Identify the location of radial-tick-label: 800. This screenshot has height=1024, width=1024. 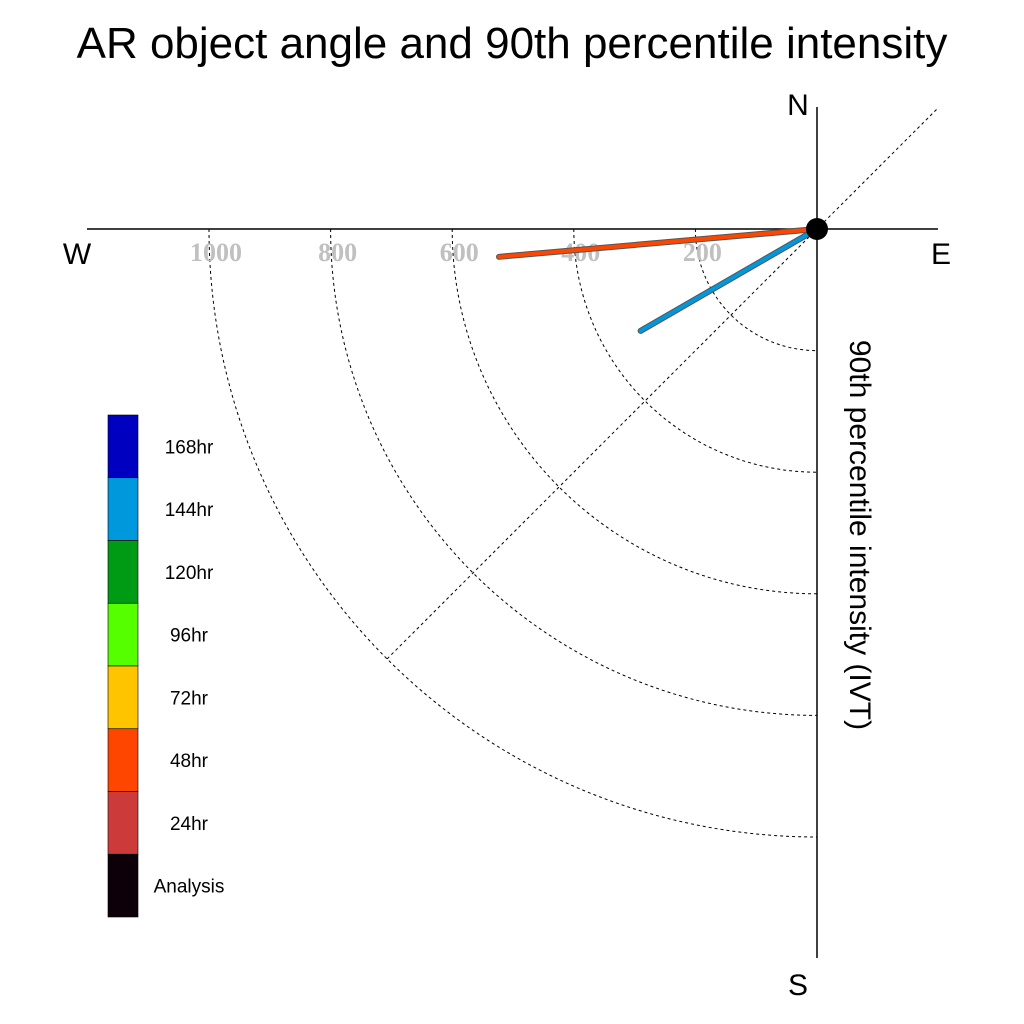
(337, 252).